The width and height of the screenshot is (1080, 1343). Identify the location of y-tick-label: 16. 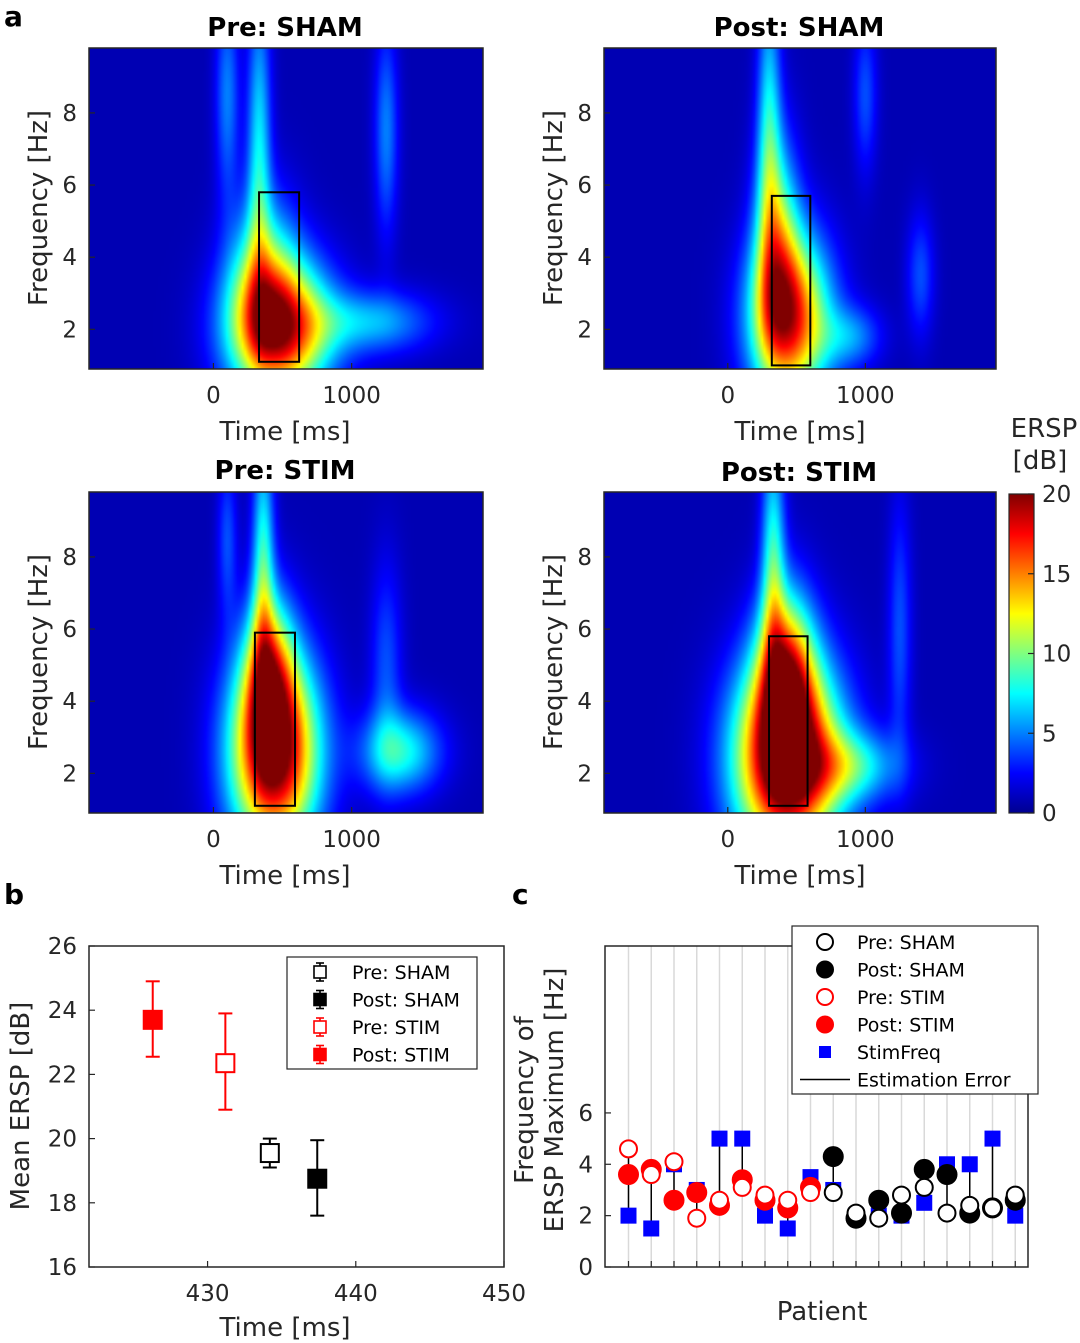
(62, 1268).